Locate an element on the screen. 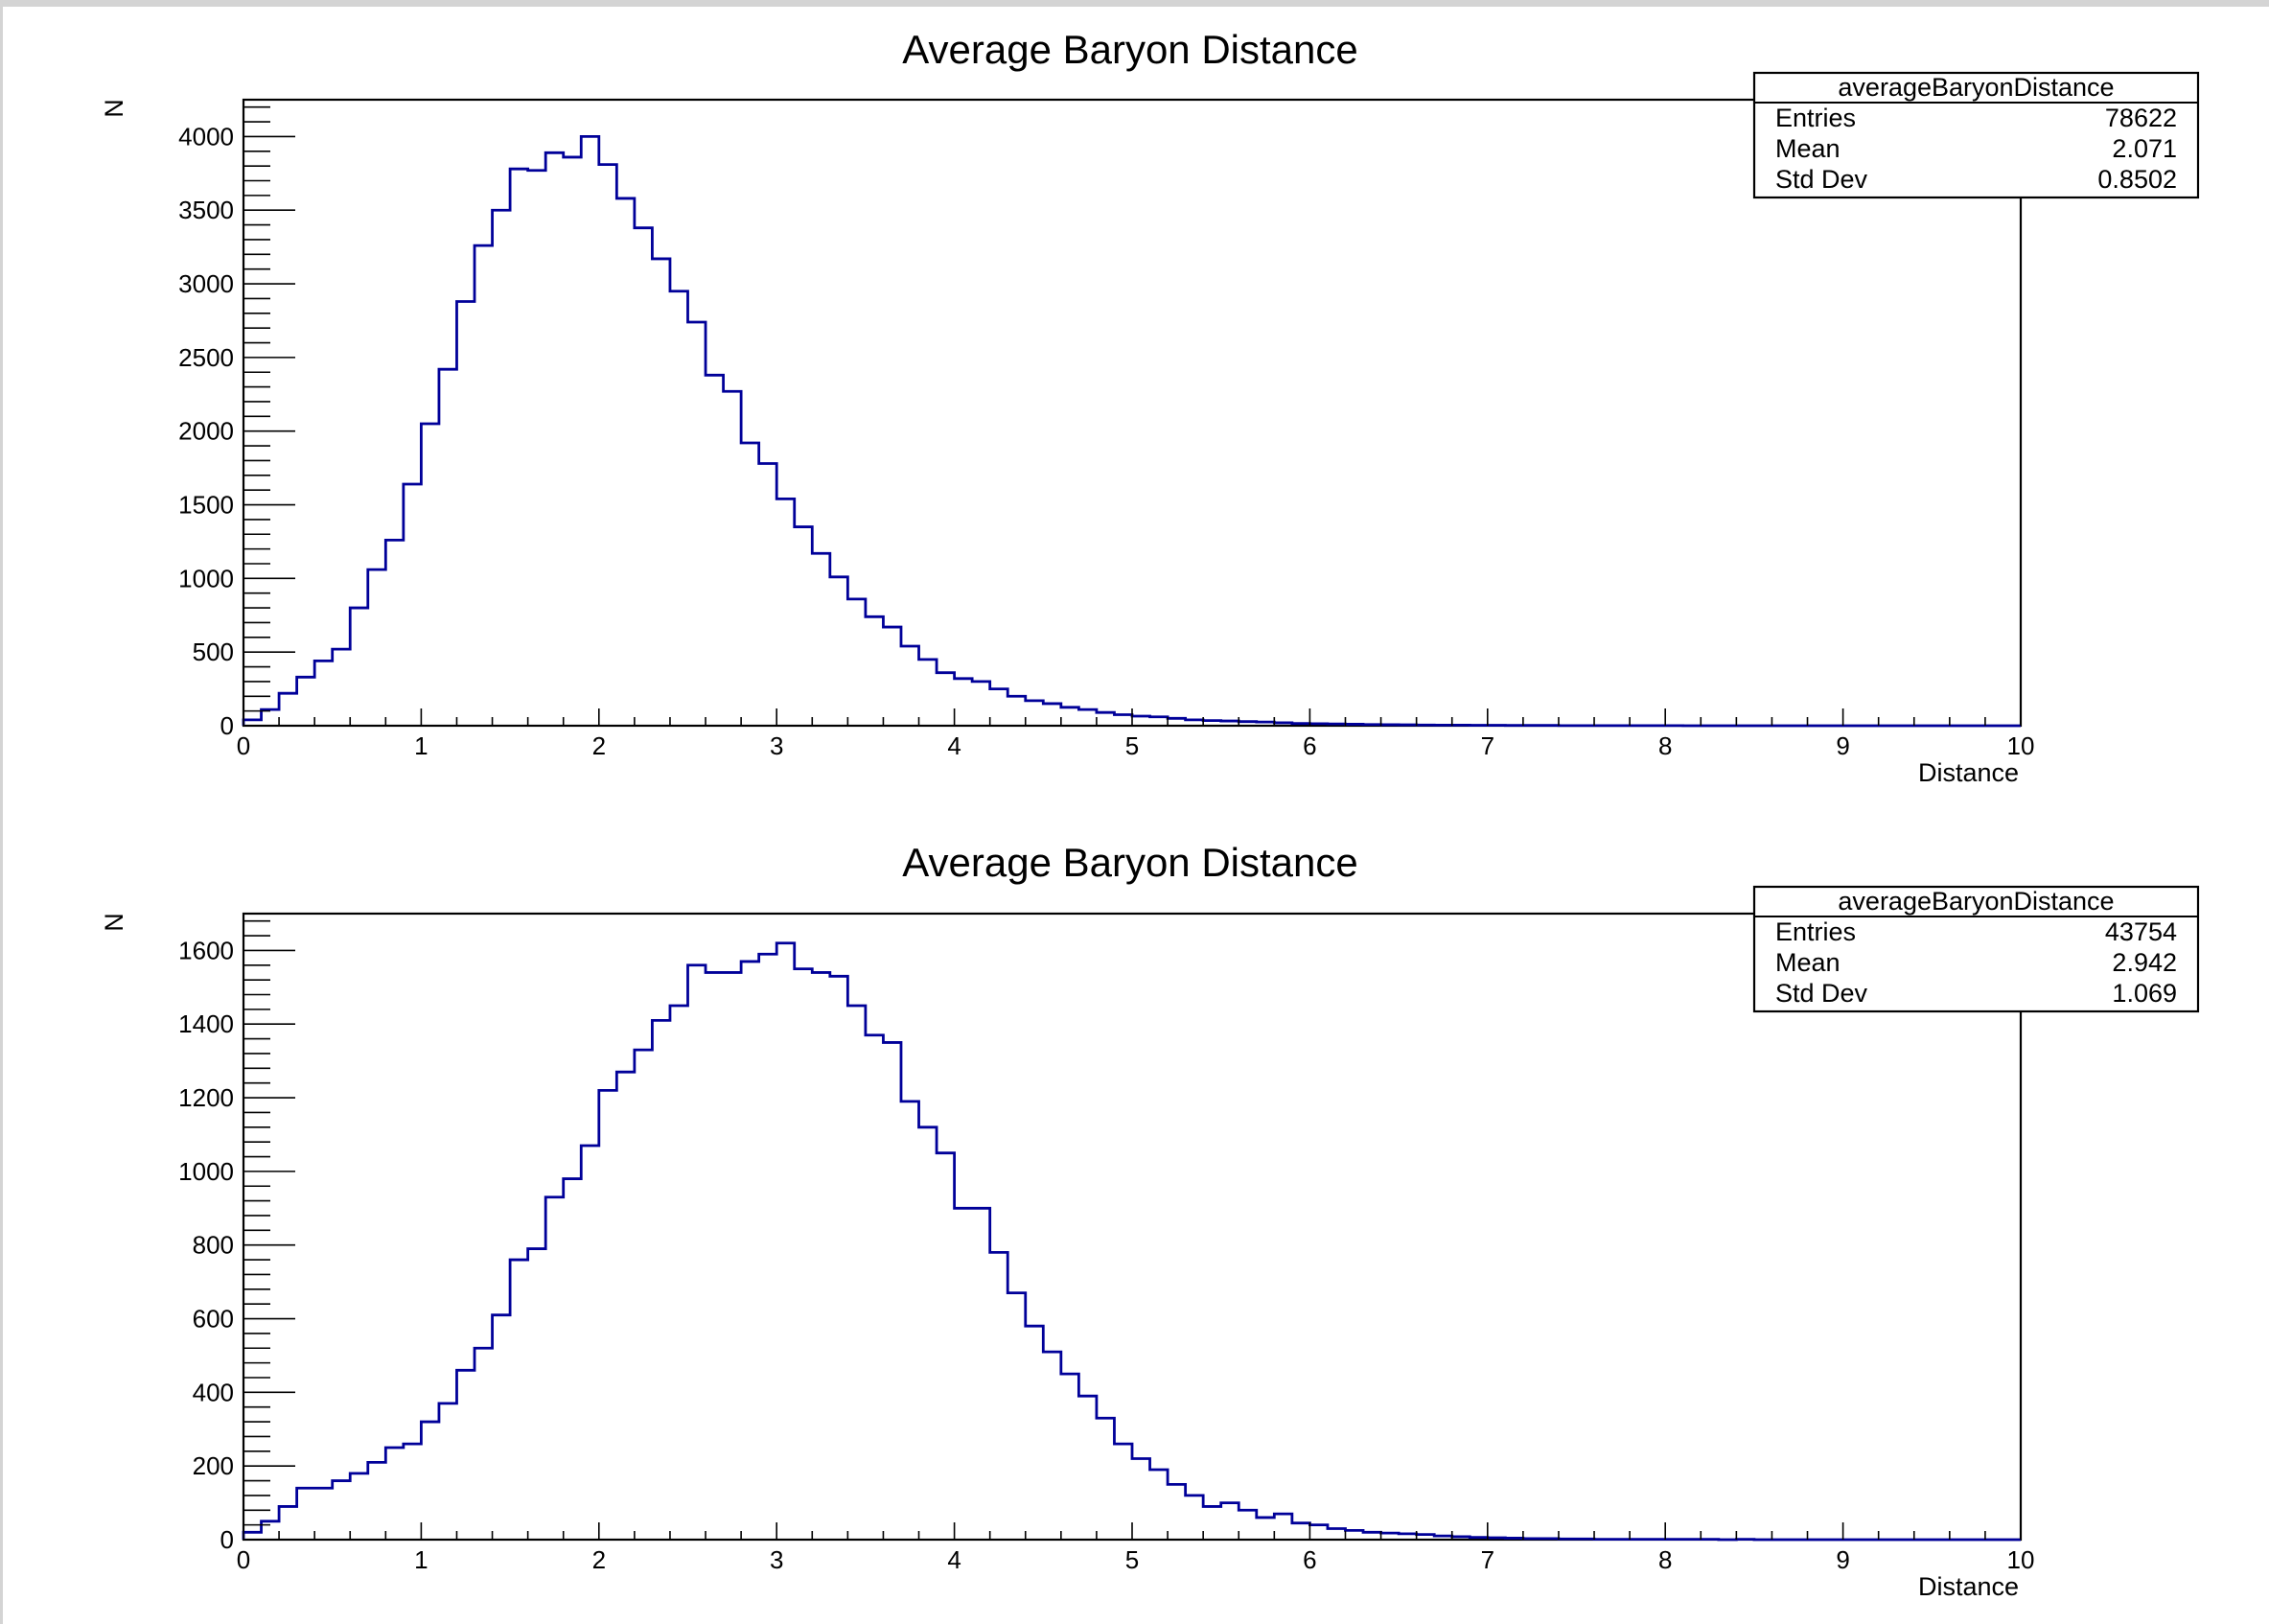 Image resolution: width=2269 pixels, height=1624 pixels. stats-value: 2.071 is located at coordinates (2144, 148).